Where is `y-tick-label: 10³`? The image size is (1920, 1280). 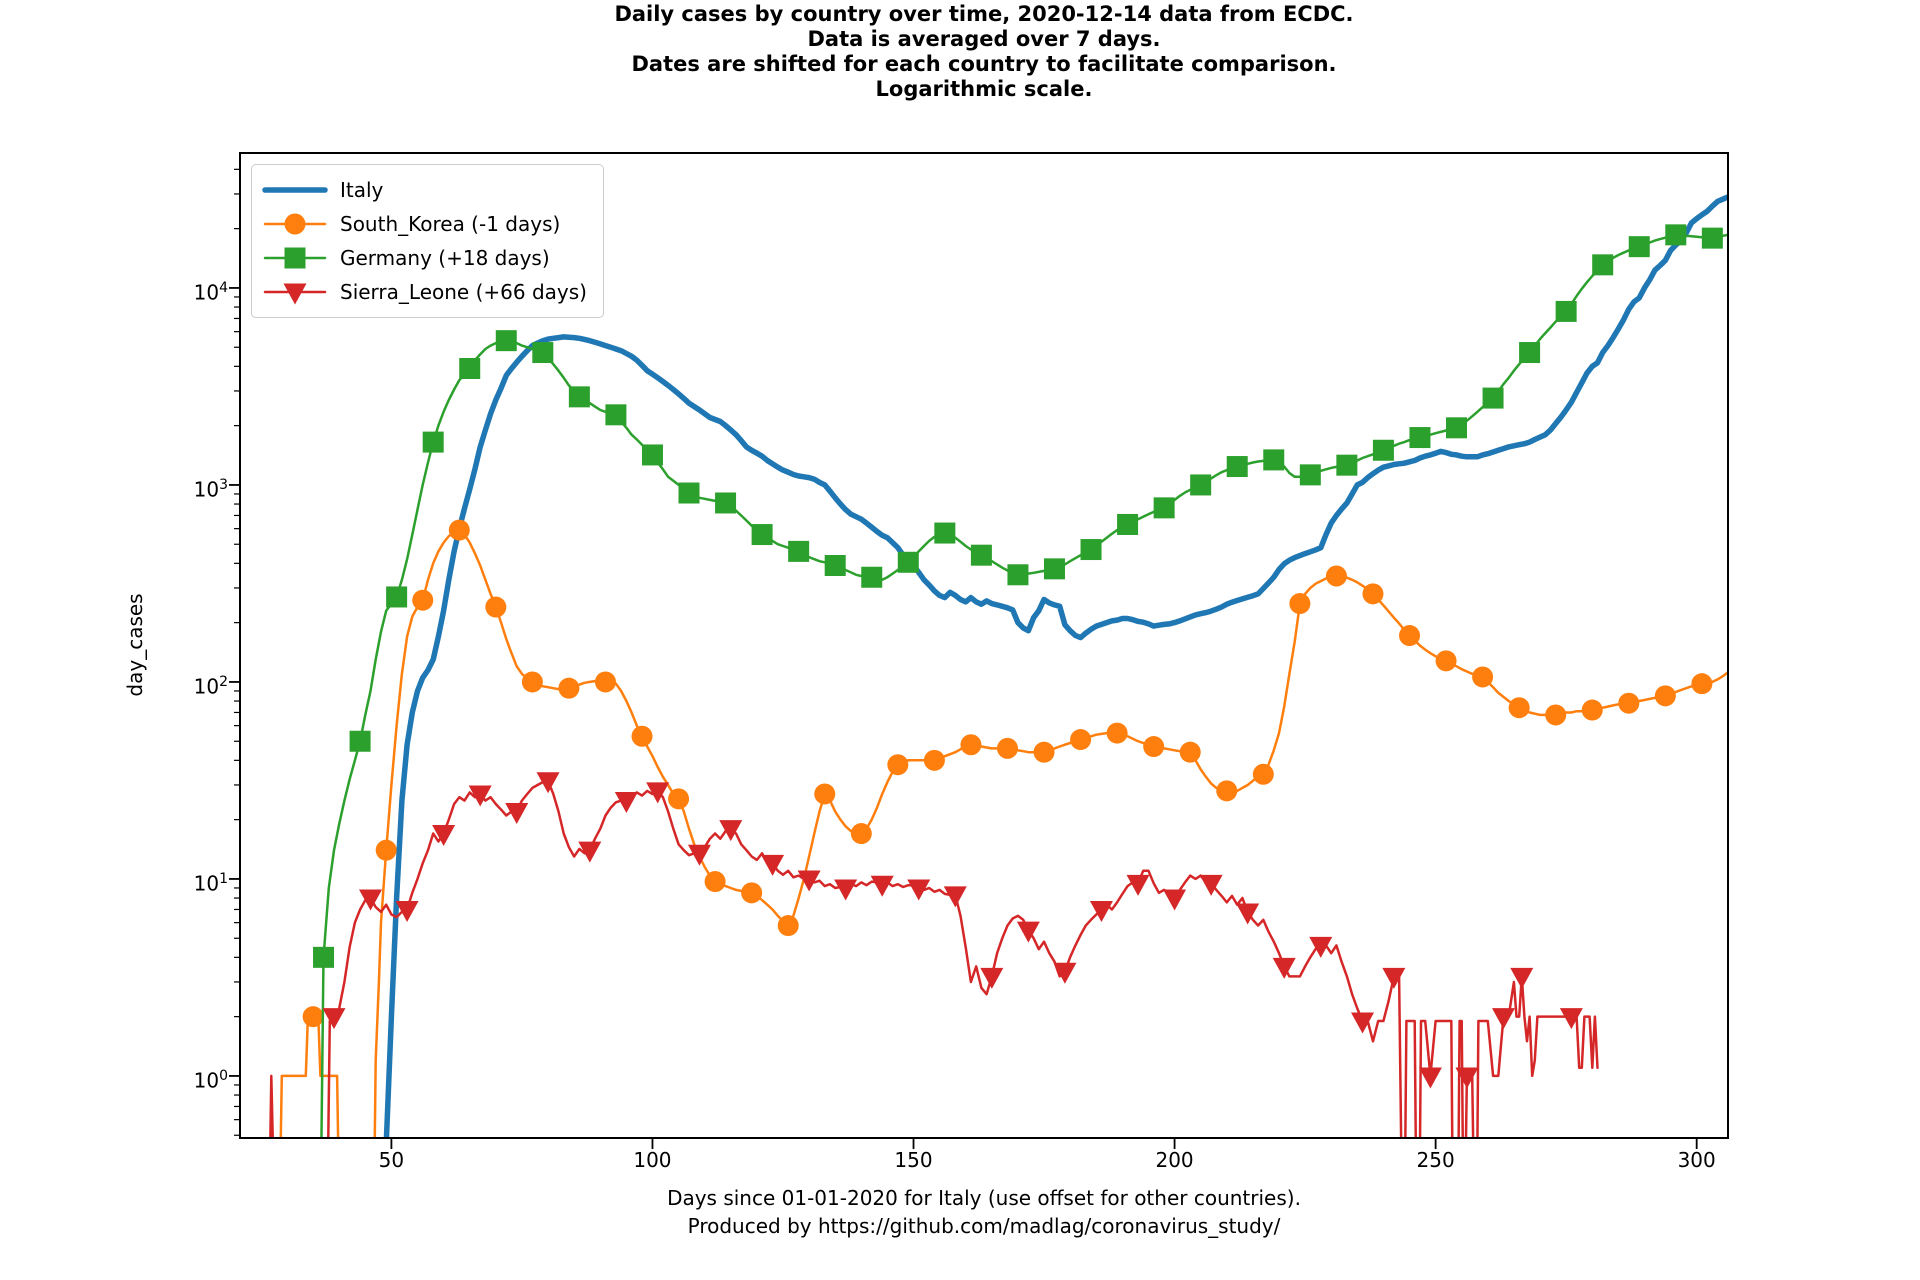 y-tick-label: 10³ is located at coordinates (210, 489).